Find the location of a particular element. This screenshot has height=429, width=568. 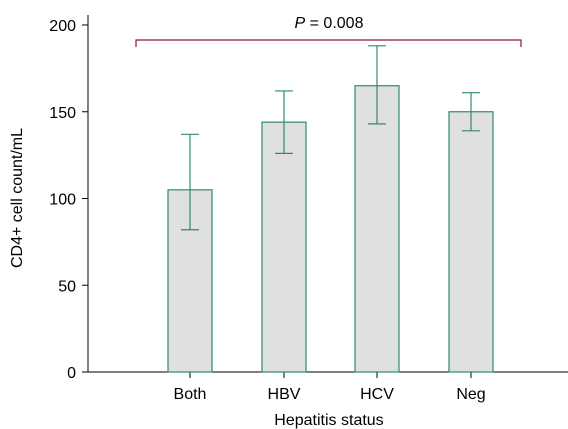

y-tick-label: 0 is located at coordinates (71, 373).